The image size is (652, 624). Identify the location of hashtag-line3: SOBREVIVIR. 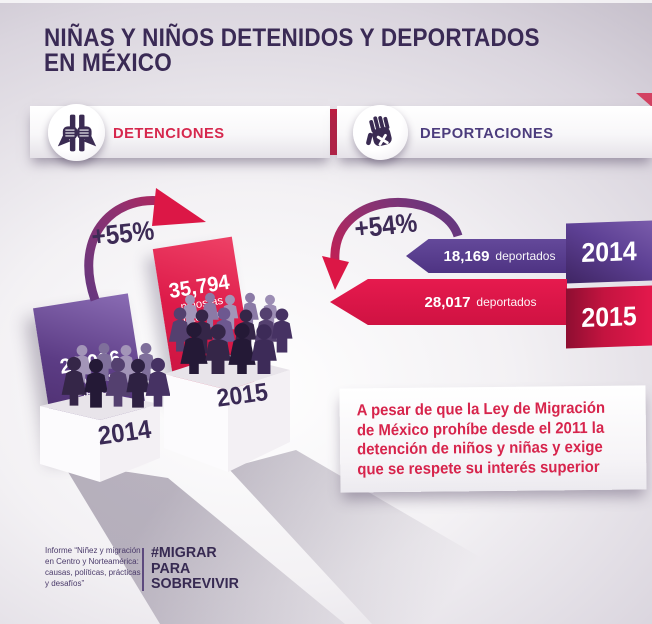
(195, 583).